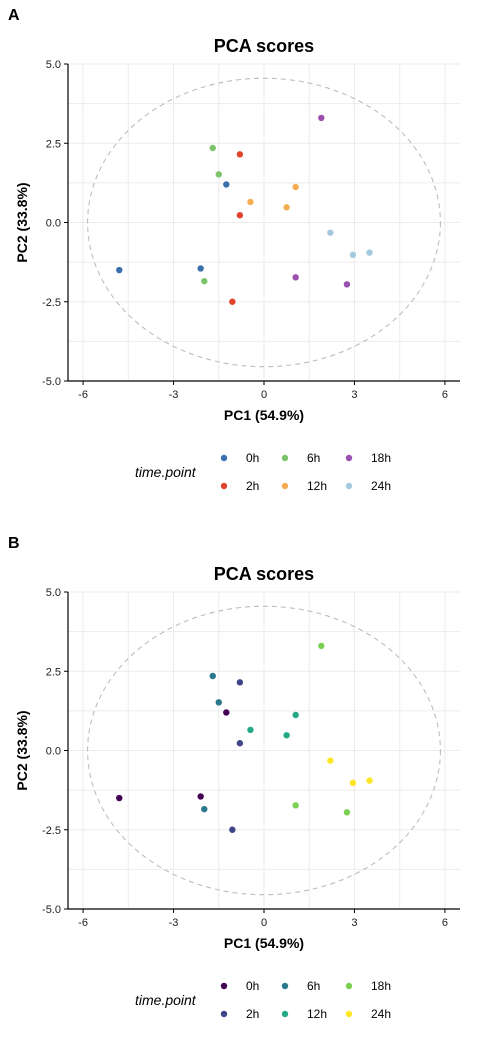 The width and height of the screenshot is (480, 1056). I want to click on panel-tag: A, so click(14, 15).